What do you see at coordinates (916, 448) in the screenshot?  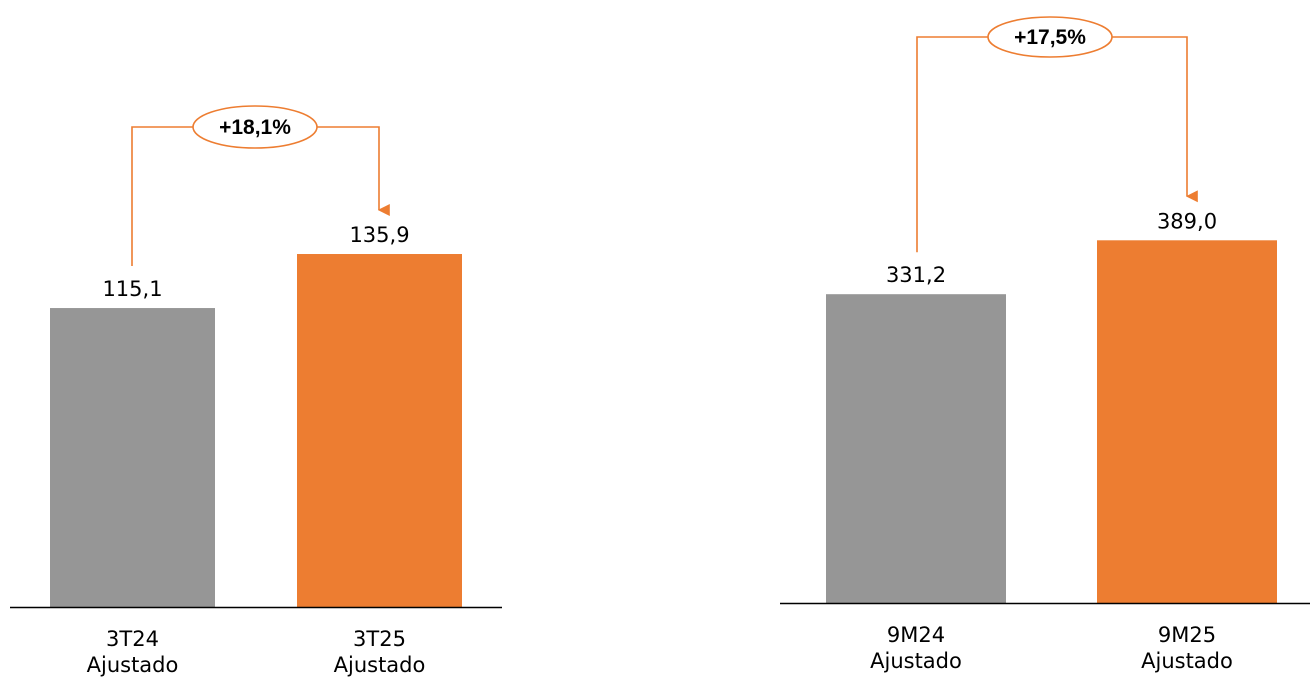 I see `bar-9m24` at bounding box center [916, 448].